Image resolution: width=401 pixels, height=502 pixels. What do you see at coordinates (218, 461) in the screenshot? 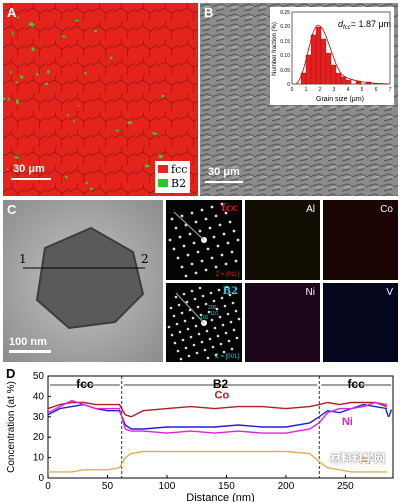
I see `series-line-al` at bounding box center [218, 461].